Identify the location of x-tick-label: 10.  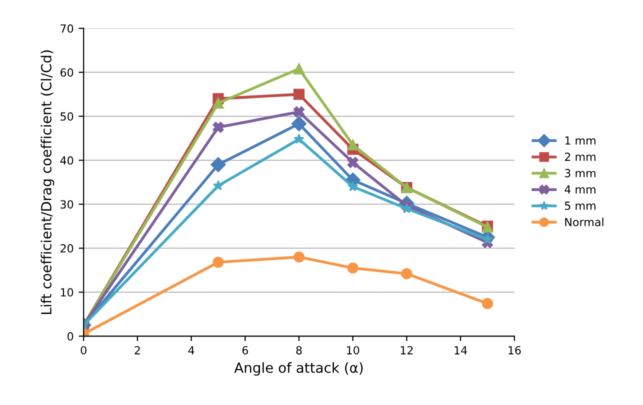
(353, 350).